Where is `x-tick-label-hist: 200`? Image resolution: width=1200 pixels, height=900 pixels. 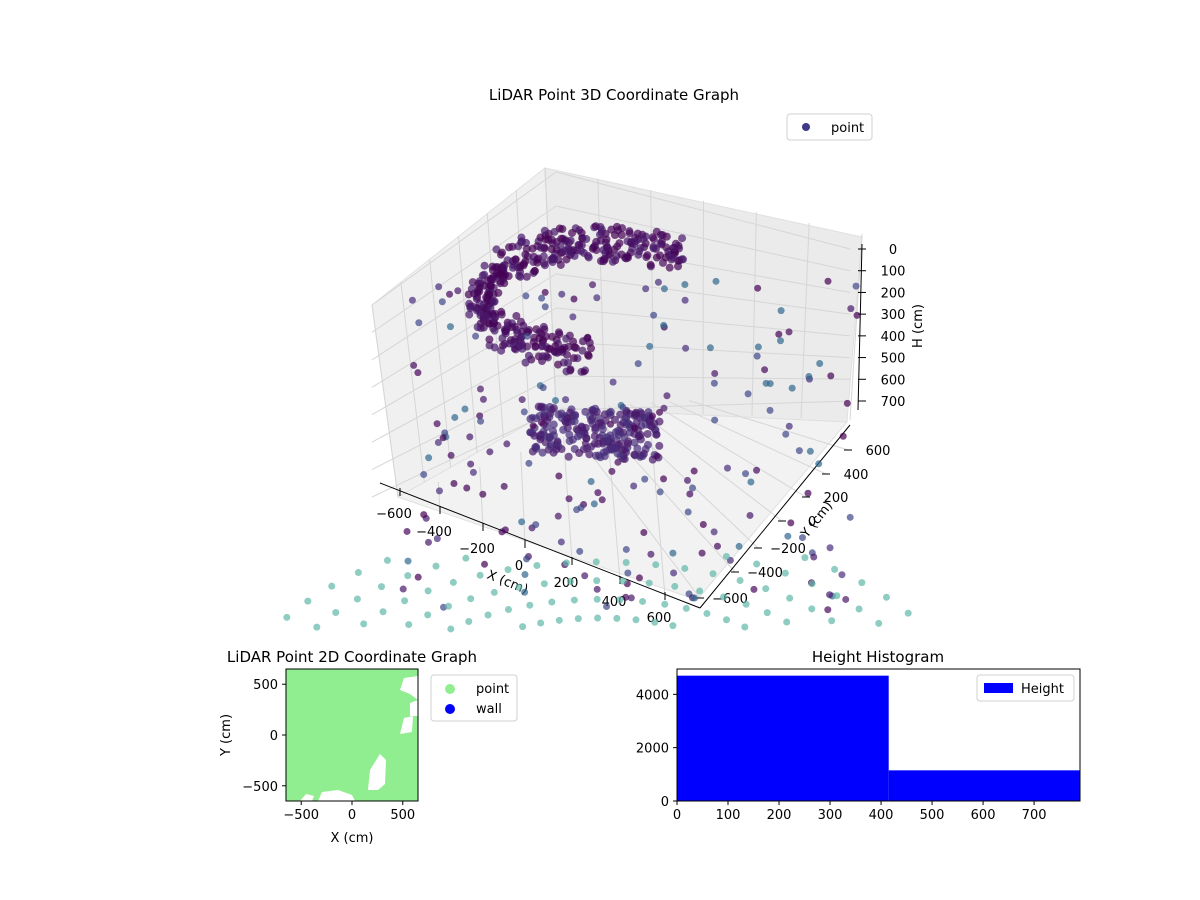
x-tick-label-hist: 200 is located at coordinates (779, 815).